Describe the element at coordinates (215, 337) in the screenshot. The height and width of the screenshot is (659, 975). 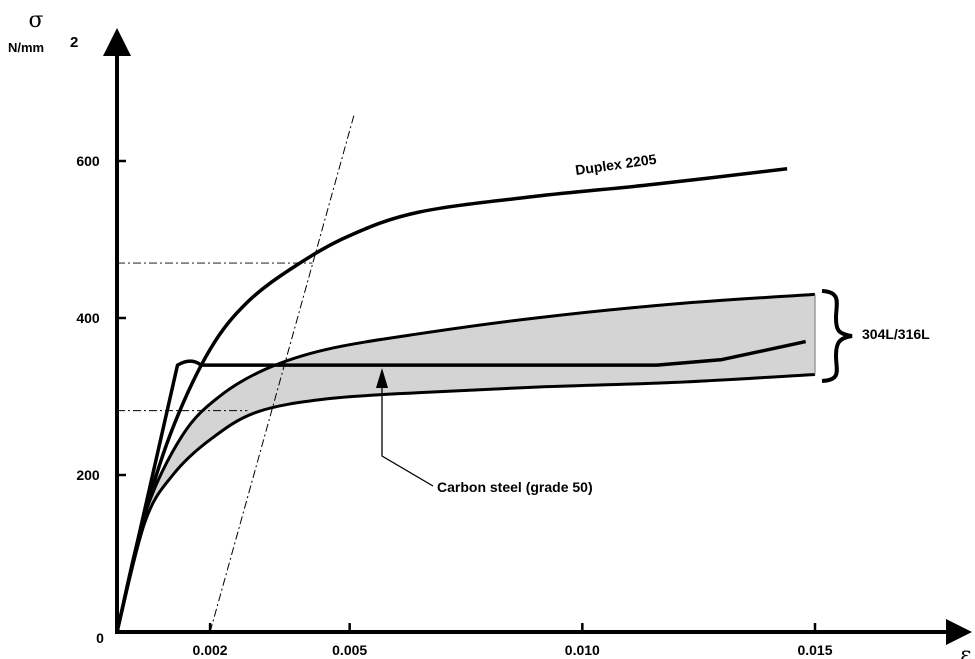
I see `reference-lines` at that location.